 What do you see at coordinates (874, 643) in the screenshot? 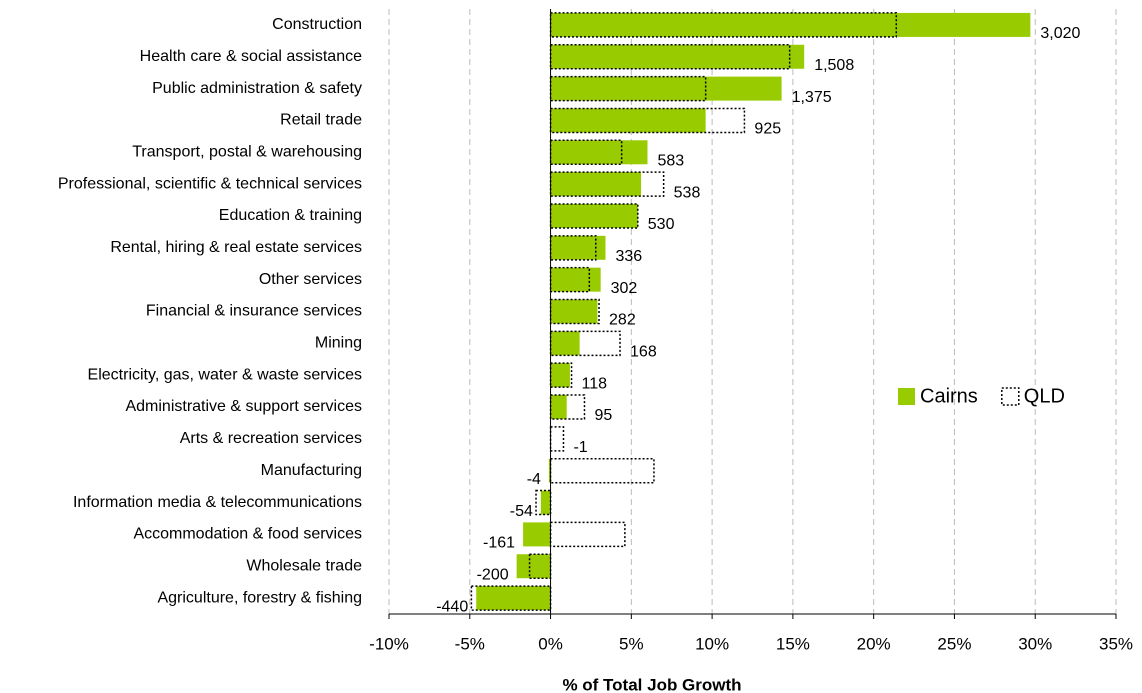
I see `x-tick-label: 20%` at bounding box center [874, 643].